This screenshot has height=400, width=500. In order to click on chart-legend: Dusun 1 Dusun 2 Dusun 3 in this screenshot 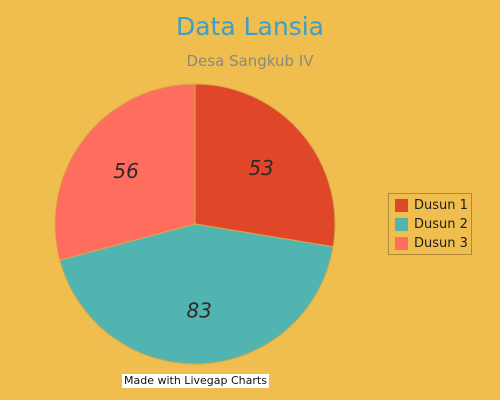, I will do `click(430, 224)`.